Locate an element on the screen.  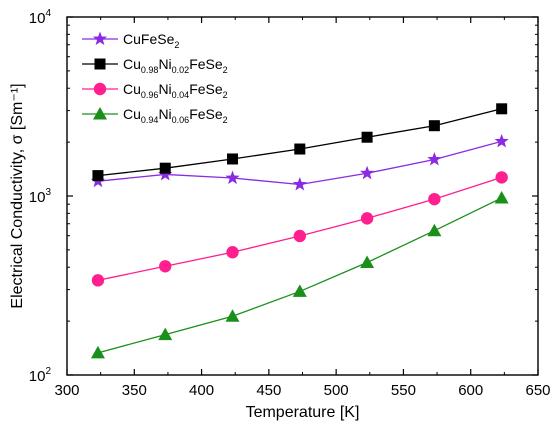
x-tick-label: 400 is located at coordinates (201, 390).